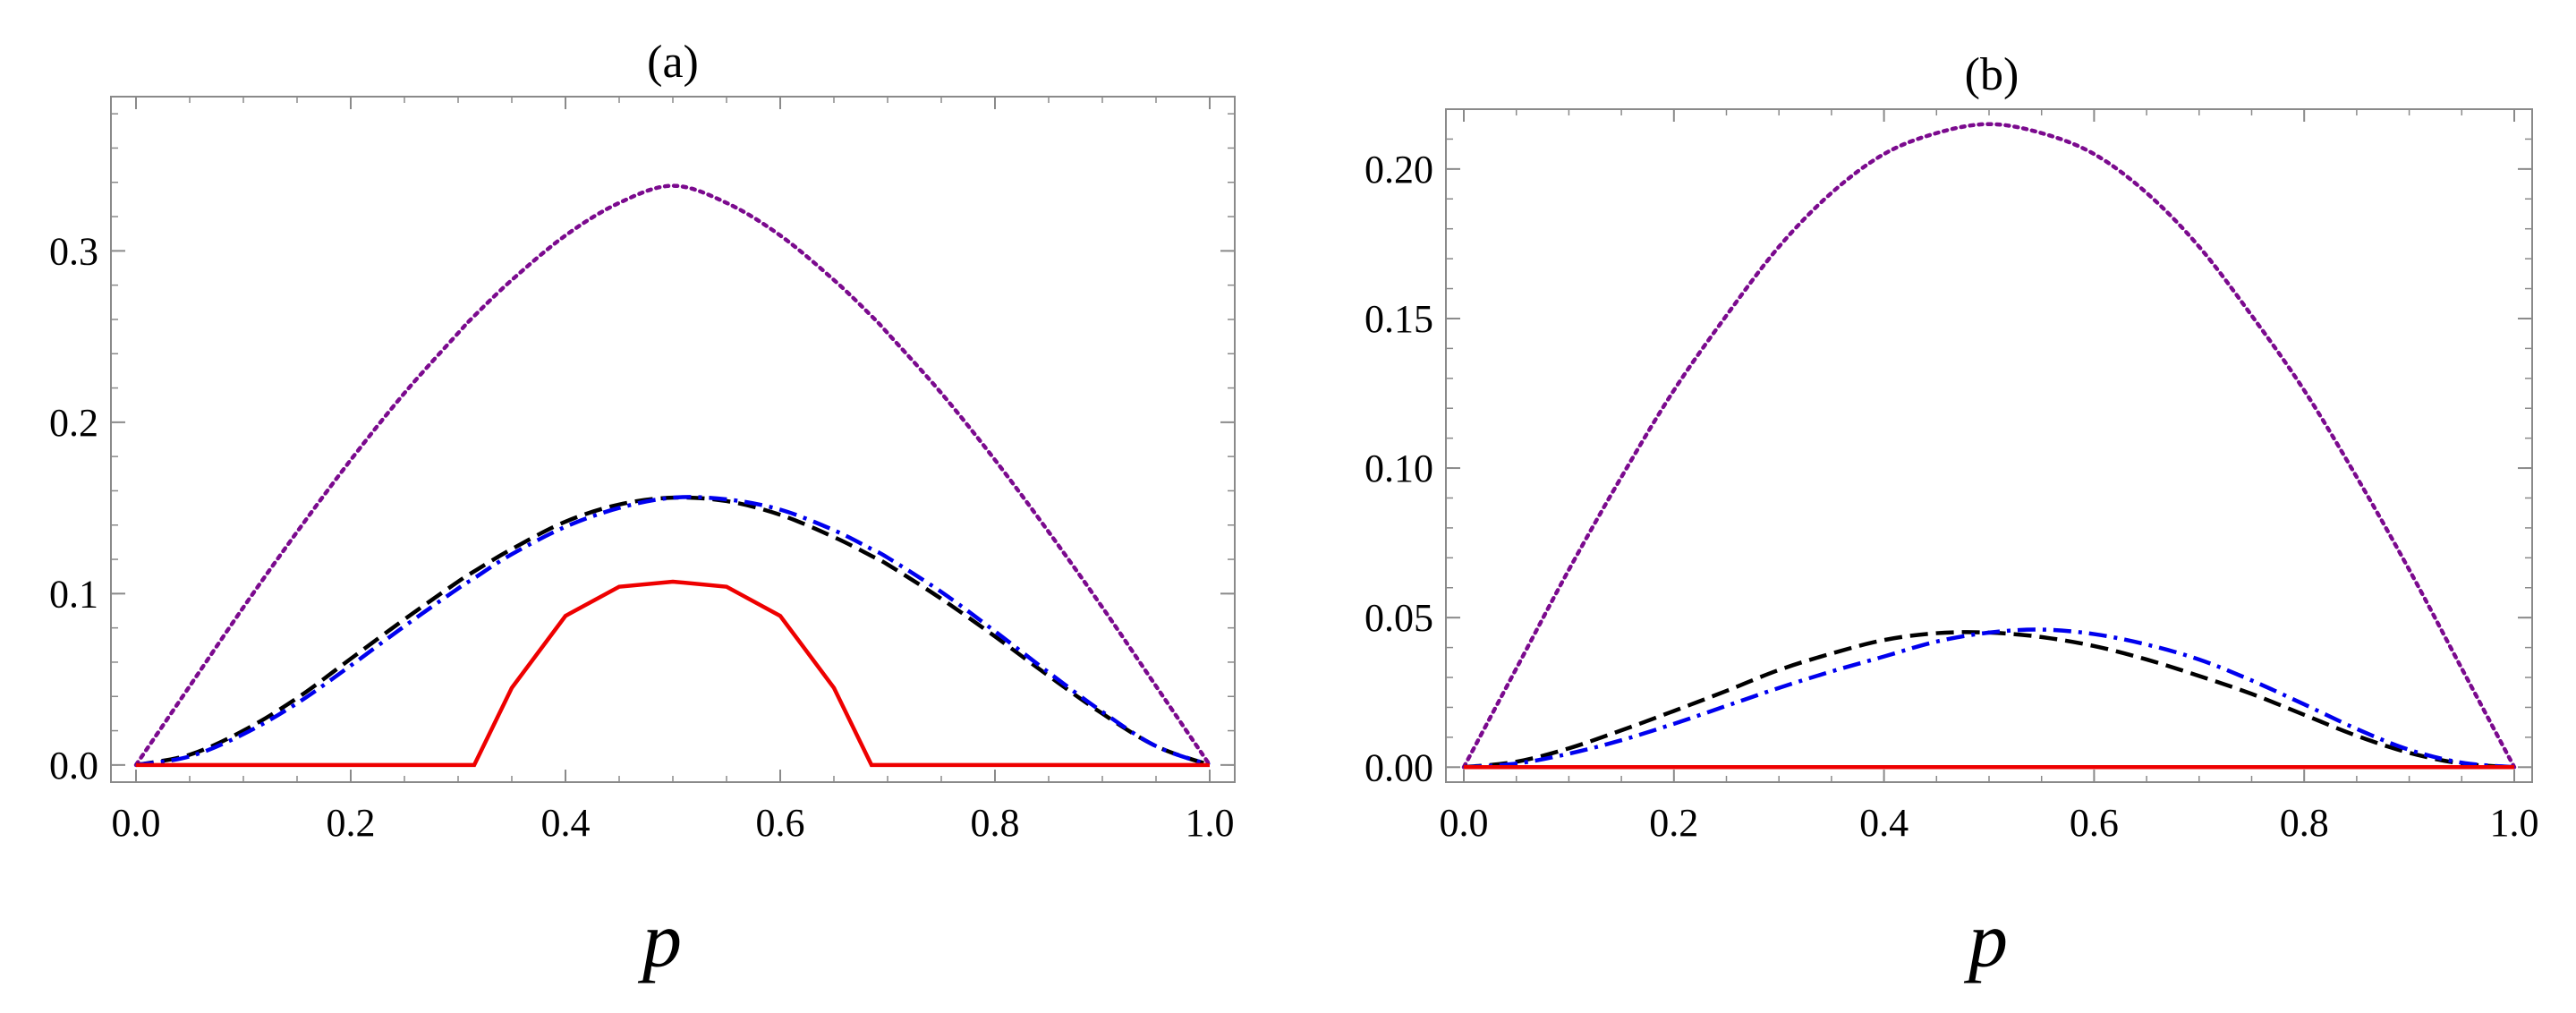 Image resolution: width=2576 pixels, height=1013 pixels. Describe the element at coordinates (73, 594) in the screenshot. I see `y-tick-label: 0.1` at that location.